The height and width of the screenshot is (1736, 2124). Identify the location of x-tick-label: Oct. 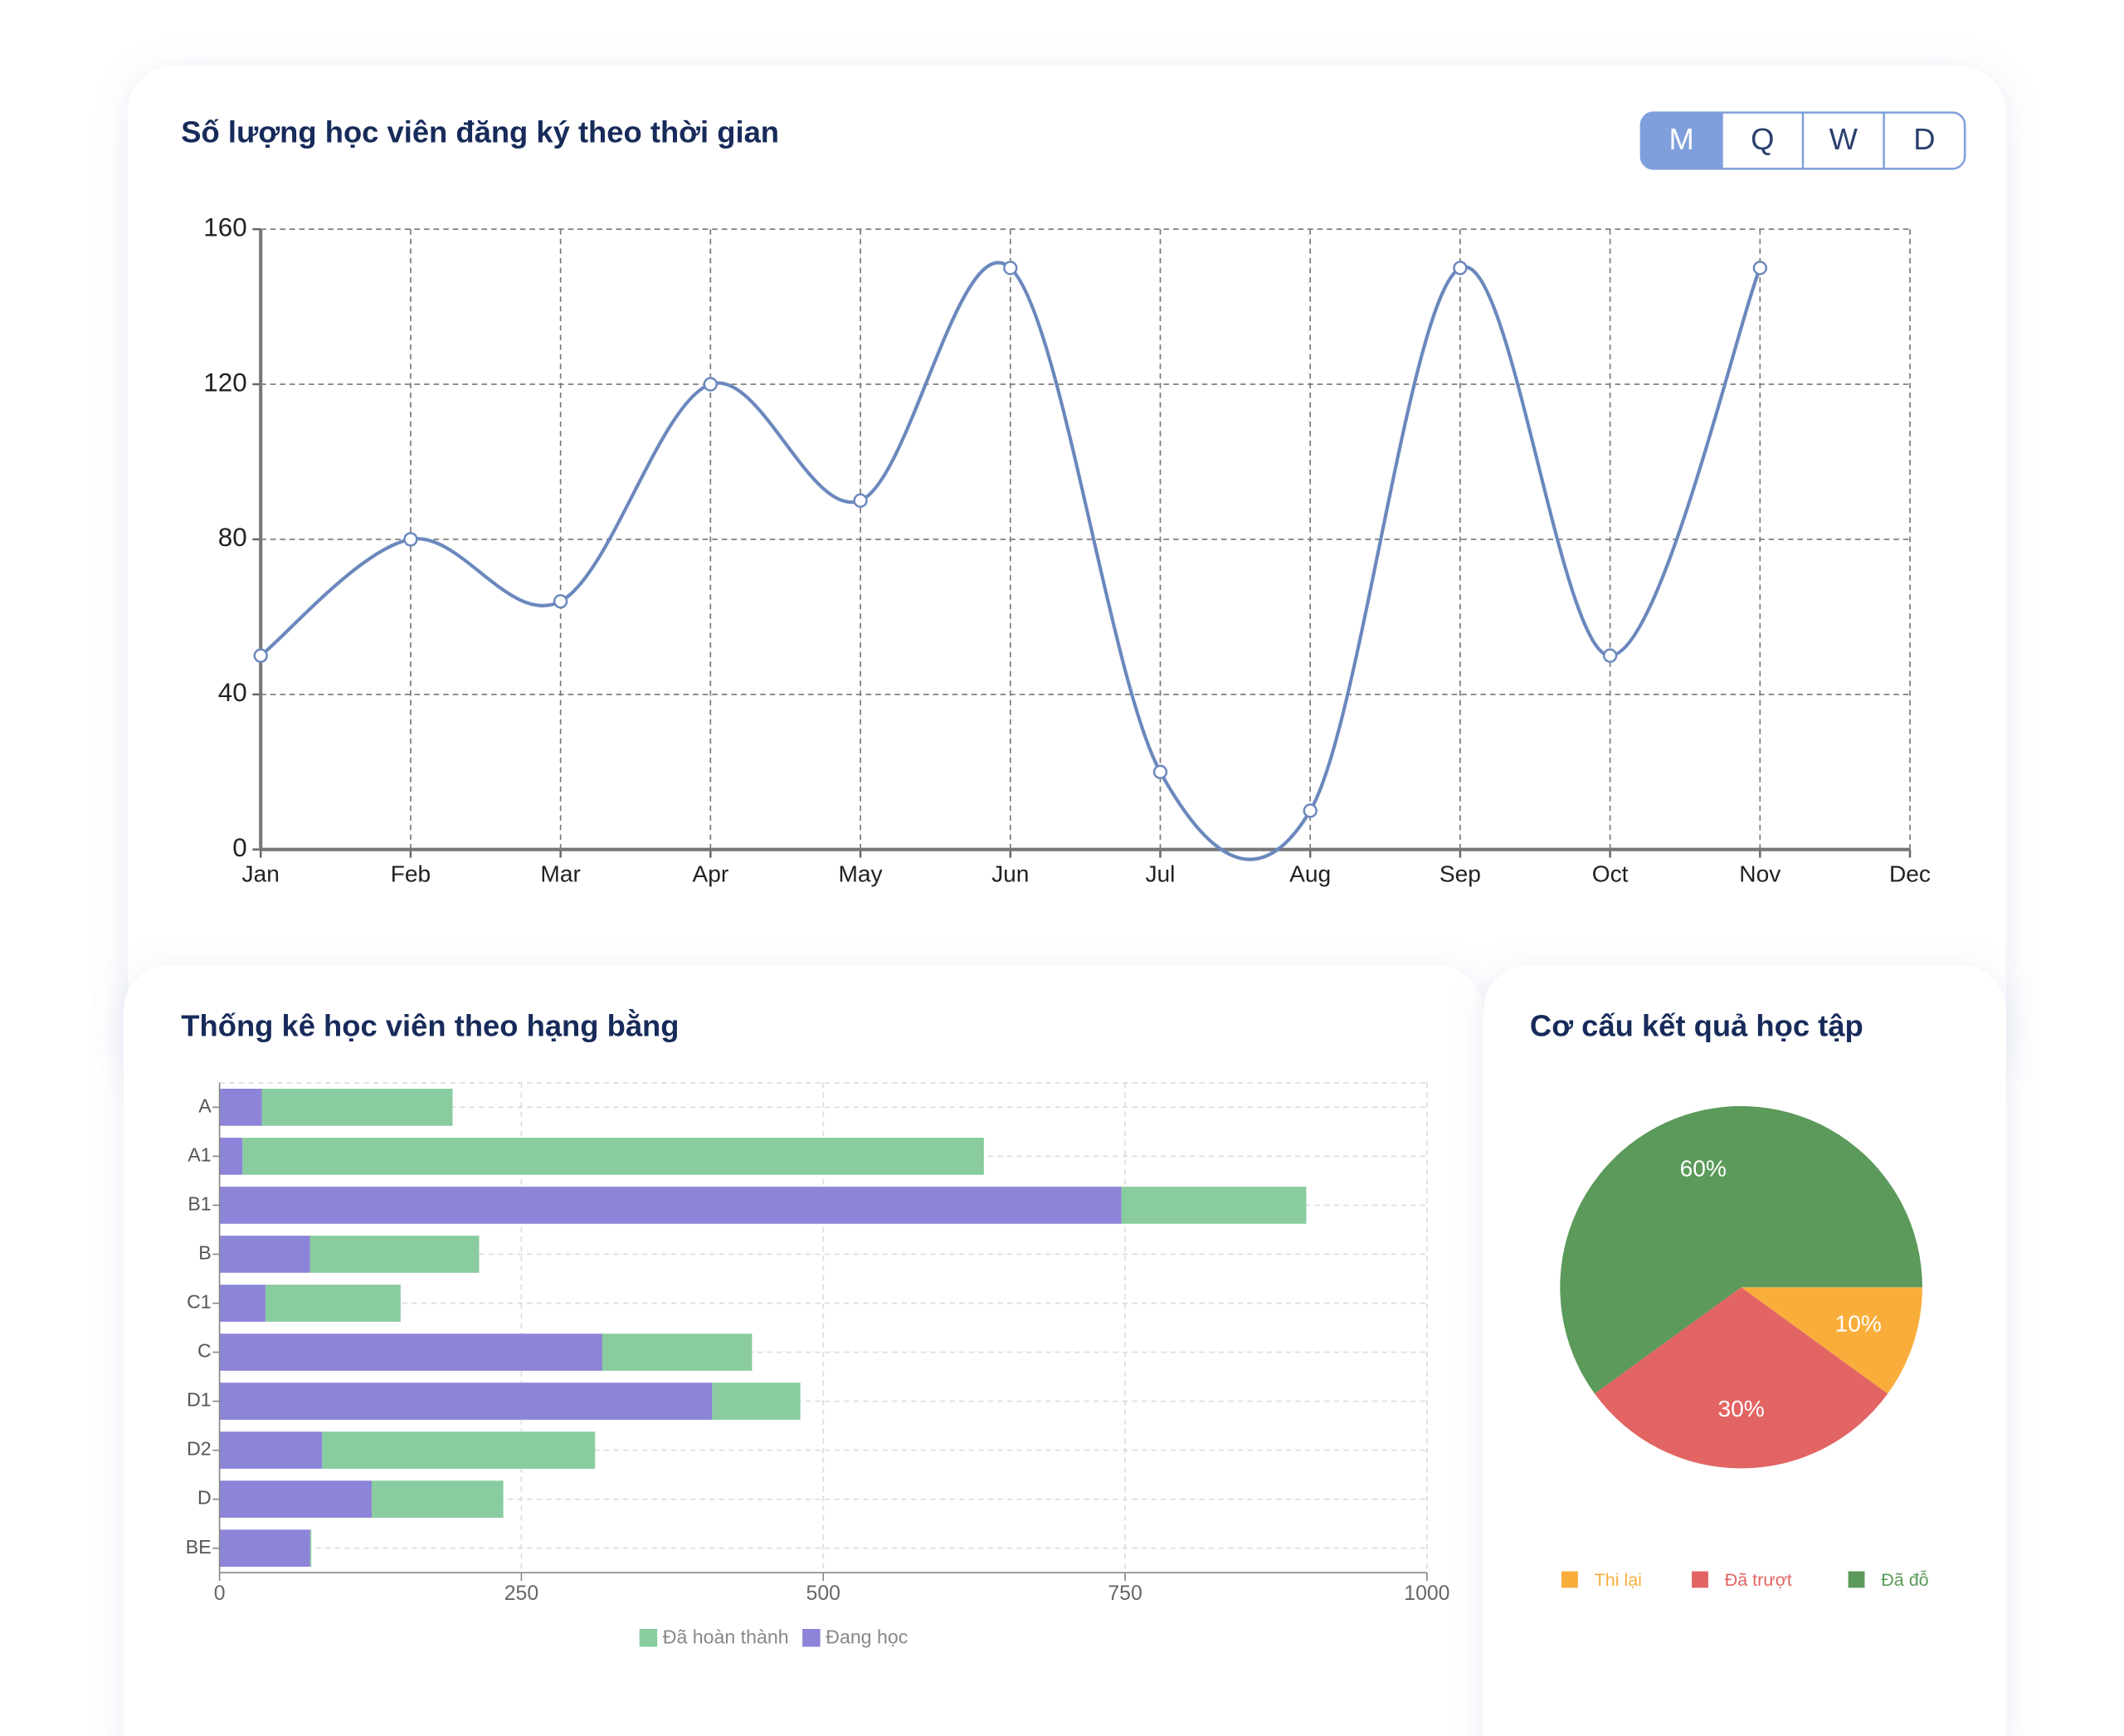
(1610, 874).